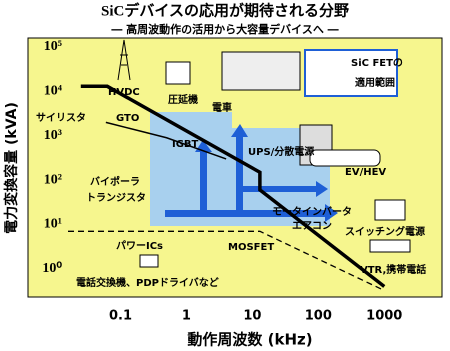 This screenshot has width=450, height=351. I want to click on annotation: UPS/分散電源, so click(281, 151).